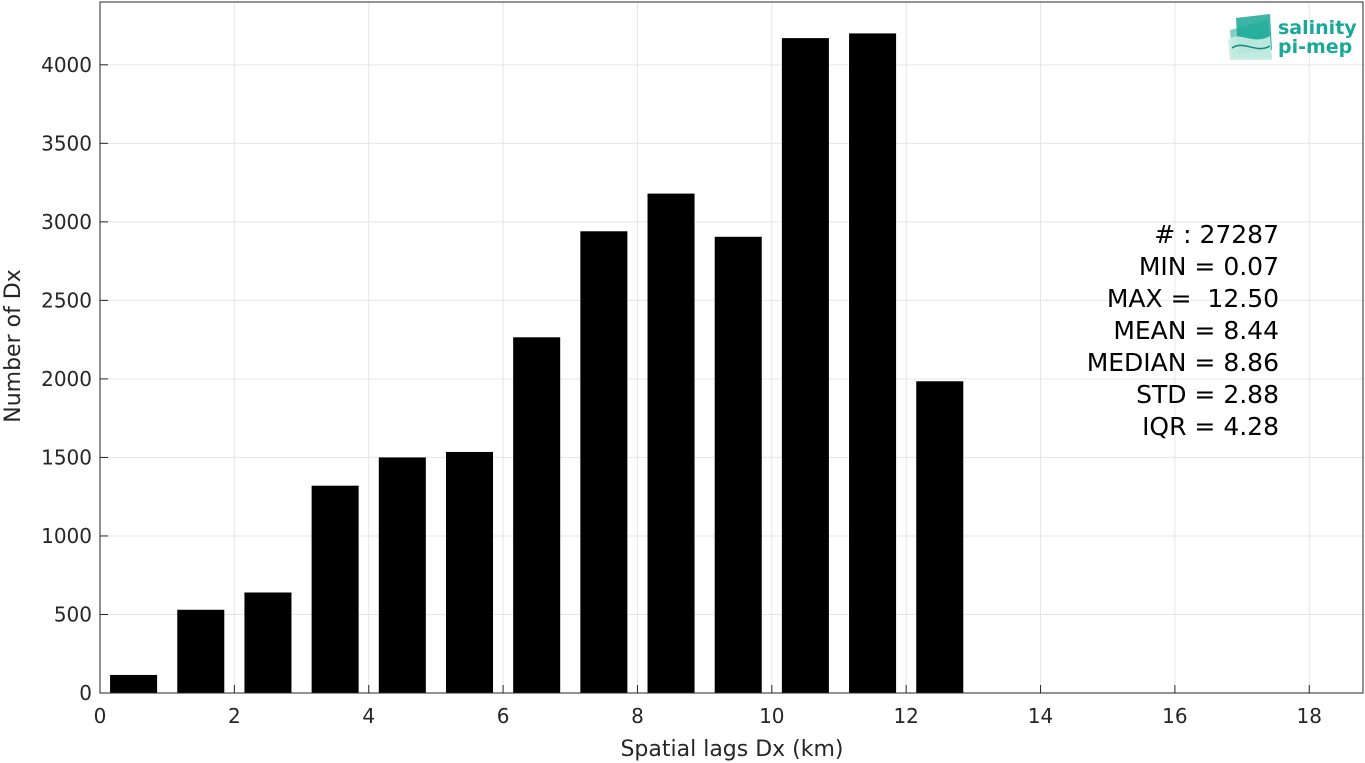  I want to click on y-tick-label: 1500, so click(66, 457).